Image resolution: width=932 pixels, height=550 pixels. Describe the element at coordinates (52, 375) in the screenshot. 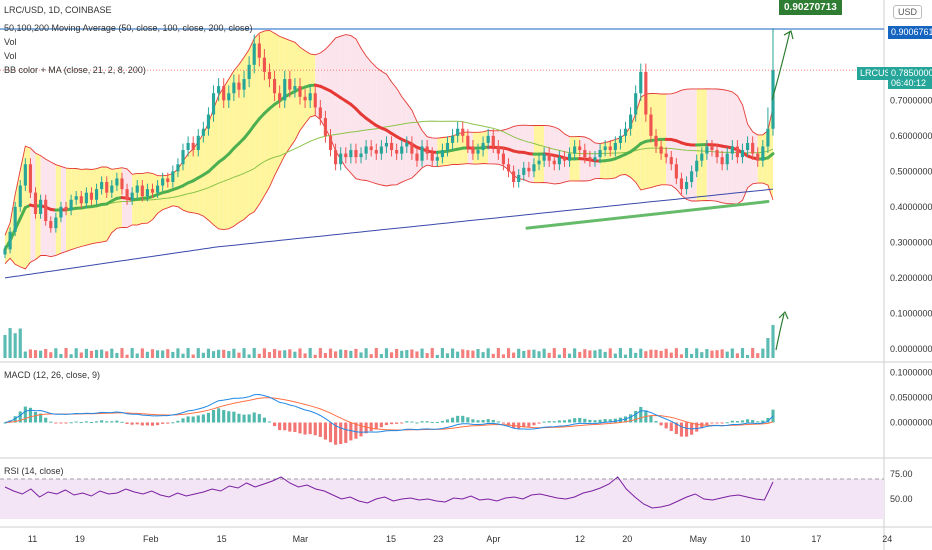

I see `macd-indicator-label: MACD (12, 26, close, 9)` at that location.